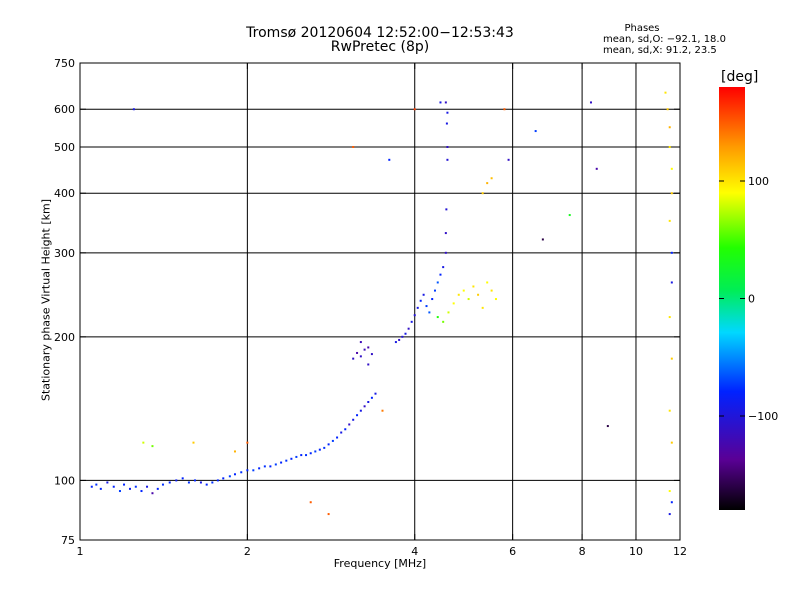  I want to click on phases-stats-o: mean, sd,O: −92.1, 18.0, so click(664, 39).